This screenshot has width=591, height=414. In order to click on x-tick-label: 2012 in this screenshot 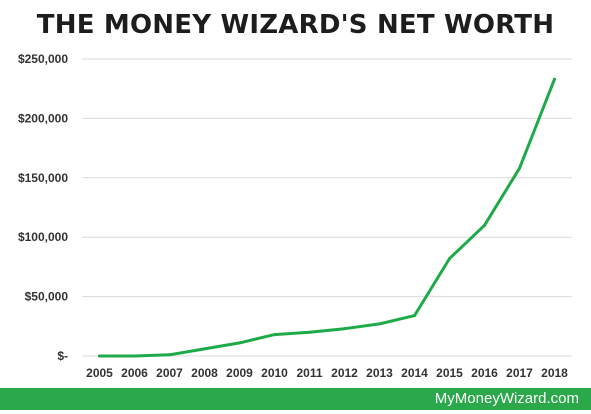, I will do `click(344, 373)`.